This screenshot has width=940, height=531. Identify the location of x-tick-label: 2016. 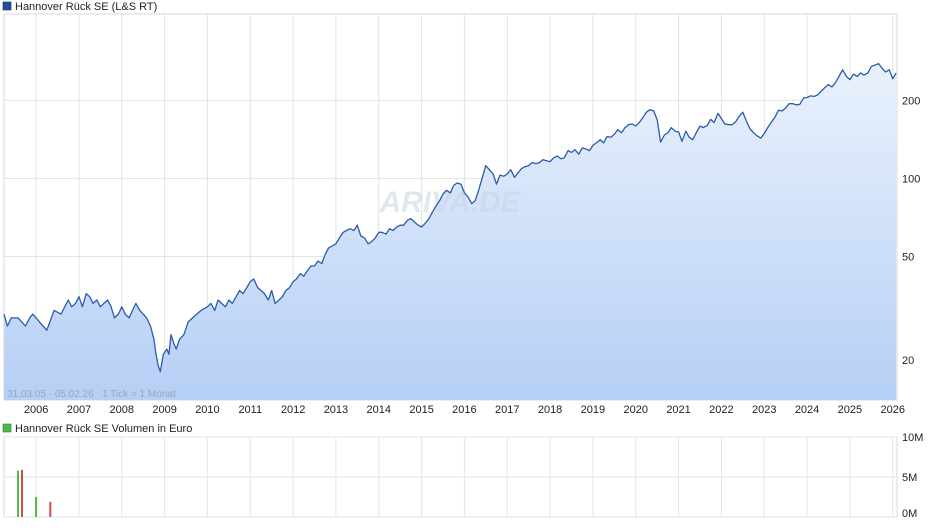
(464, 410).